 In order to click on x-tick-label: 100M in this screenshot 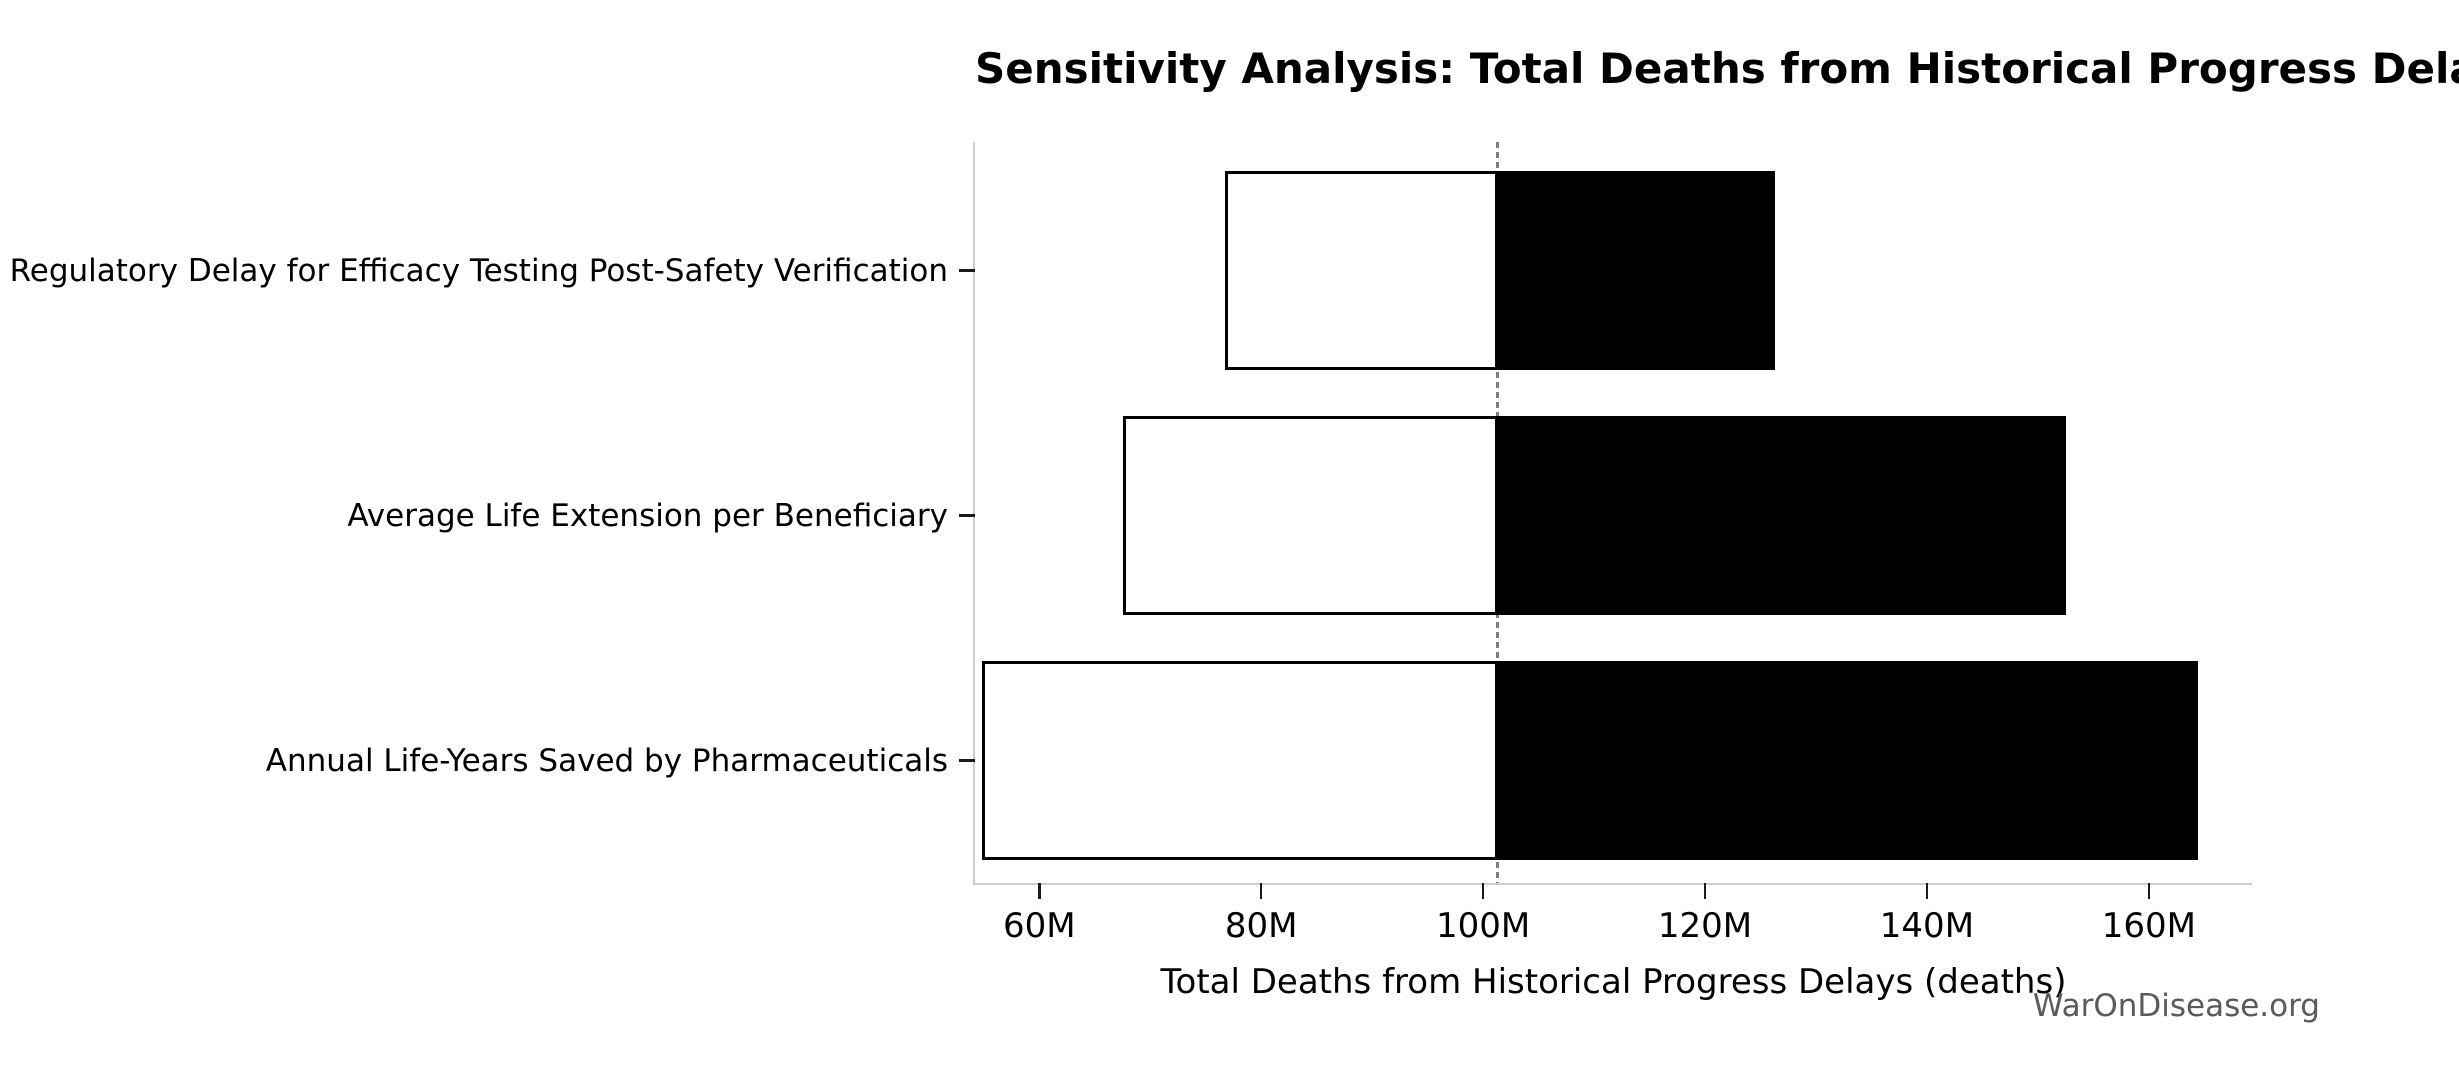, I will do `click(1483, 926)`.